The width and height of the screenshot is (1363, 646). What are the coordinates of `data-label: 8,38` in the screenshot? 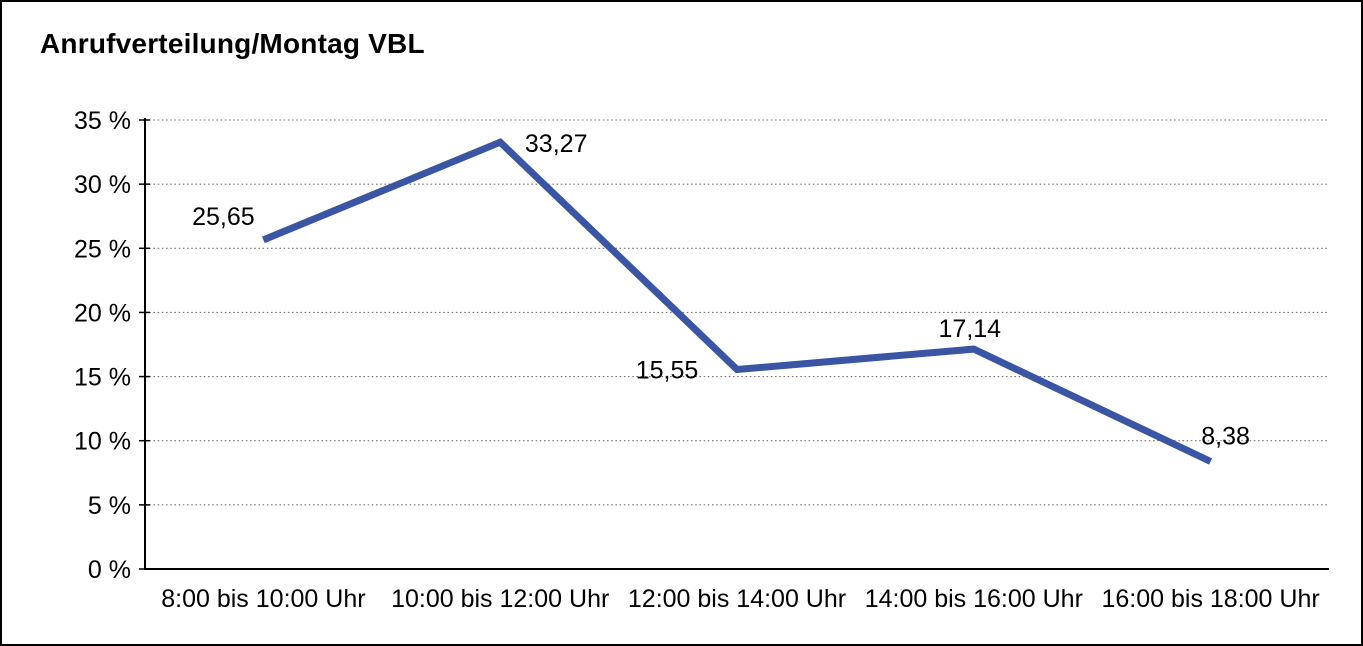 It's located at (1225, 436).